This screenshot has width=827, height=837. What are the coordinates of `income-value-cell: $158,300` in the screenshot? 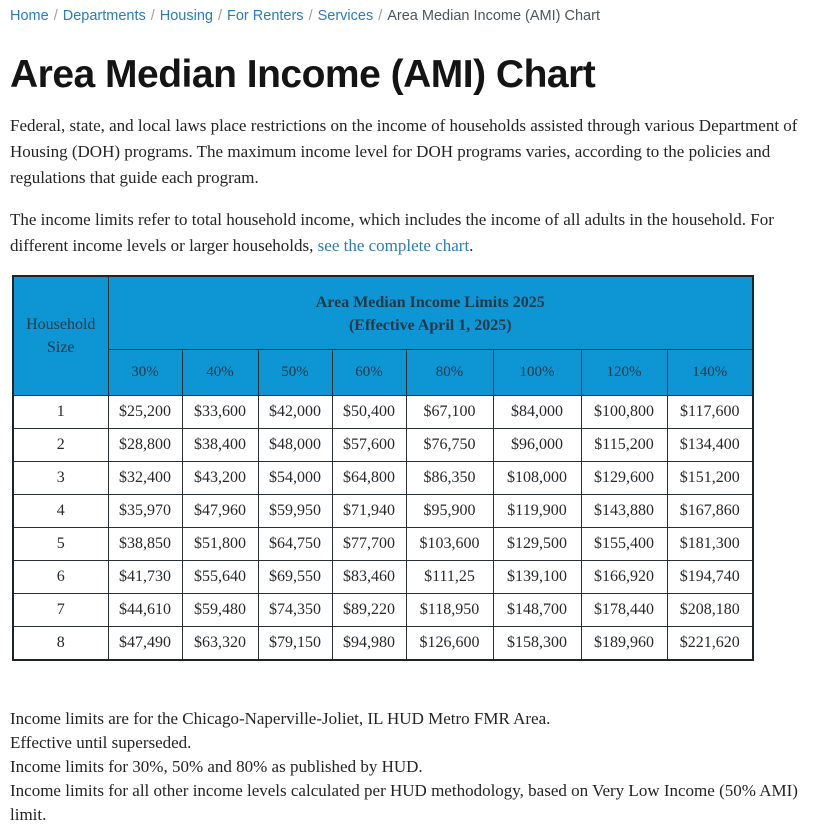 It's located at (537, 643).